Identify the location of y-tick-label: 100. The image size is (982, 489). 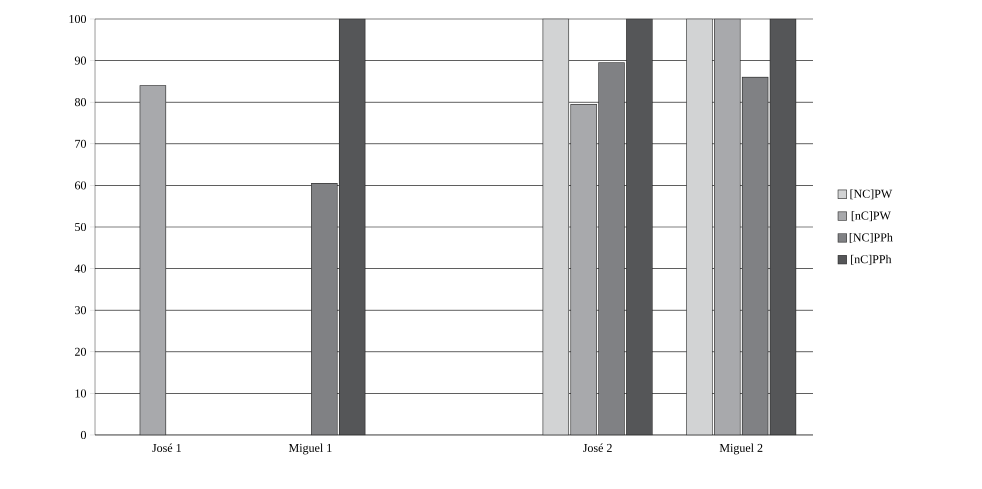
(78, 19).